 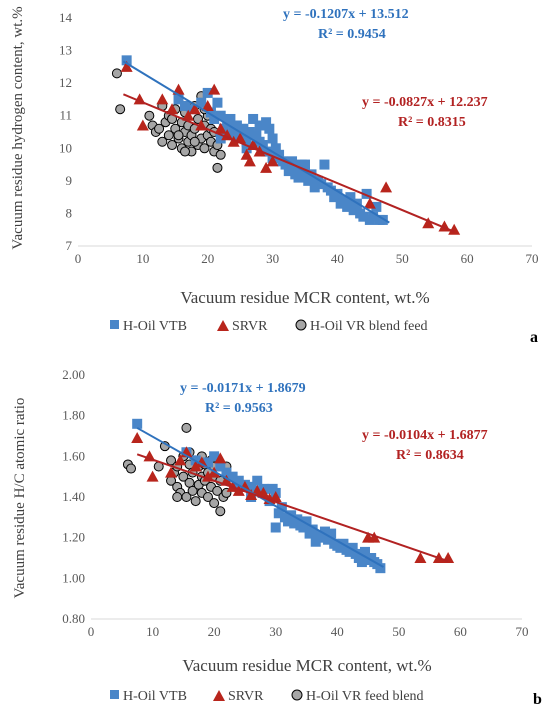 I want to click on x-tick-label-a: 10, so click(x=142, y=258).